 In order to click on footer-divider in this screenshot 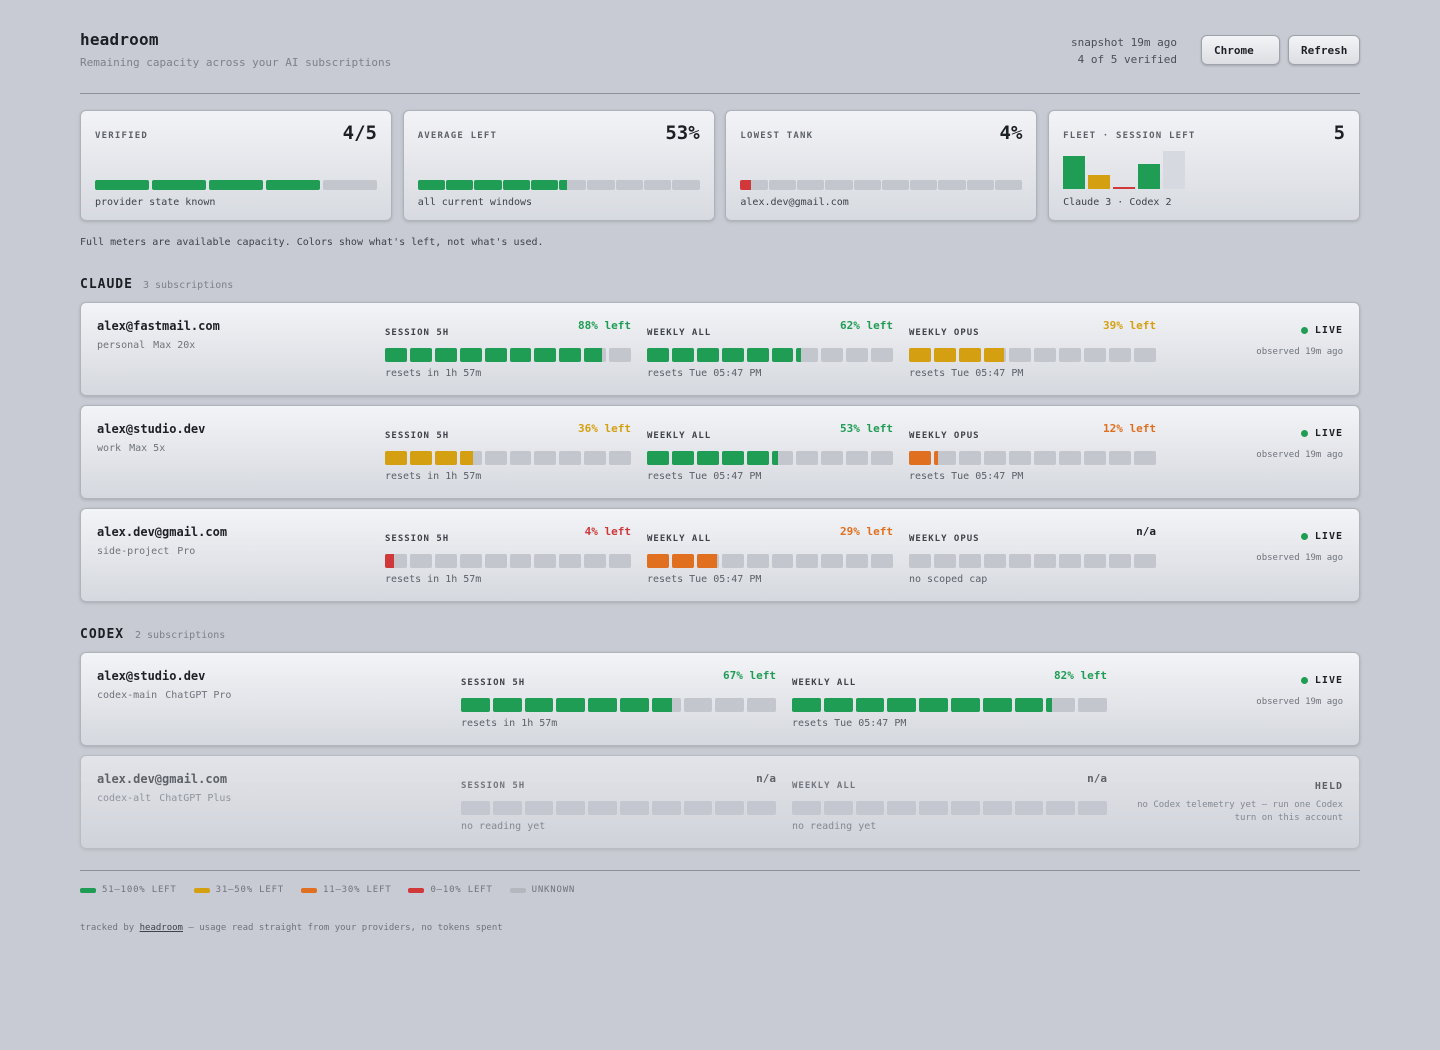, I will do `click(720, 870)`.